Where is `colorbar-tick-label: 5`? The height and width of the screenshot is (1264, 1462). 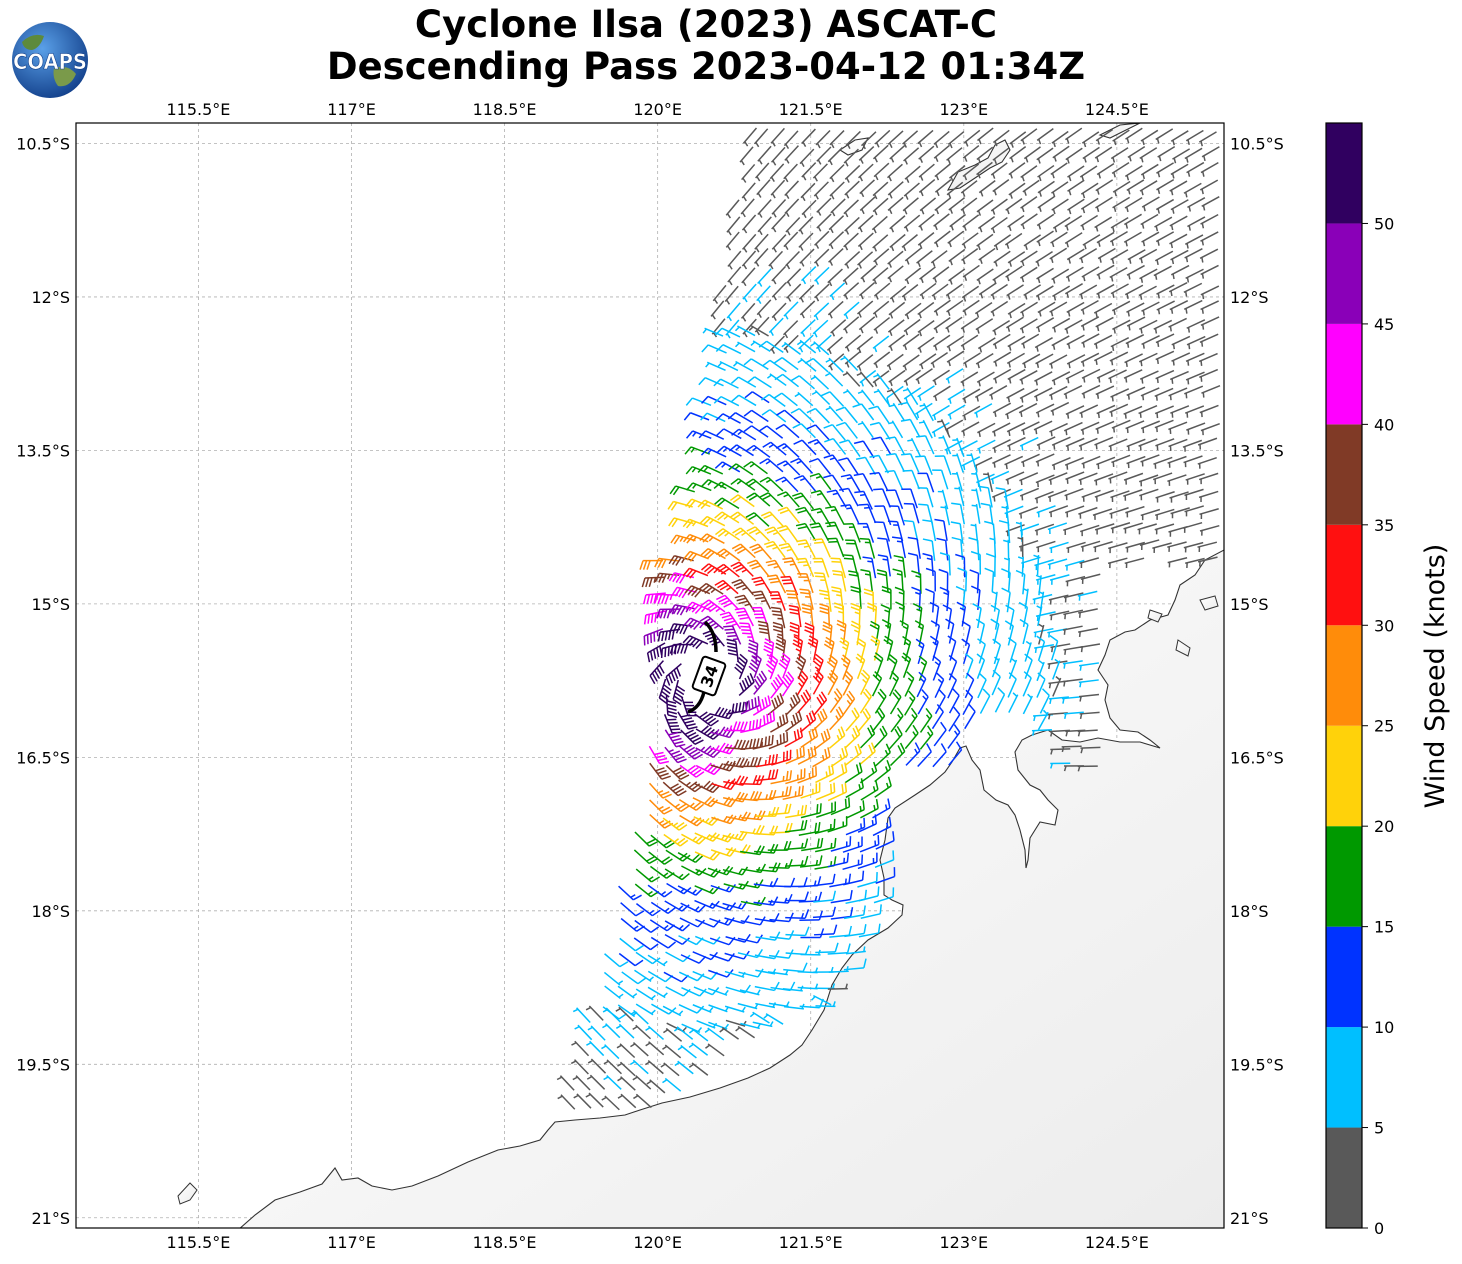 colorbar-tick-label: 5 is located at coordinates (1379, 1128).